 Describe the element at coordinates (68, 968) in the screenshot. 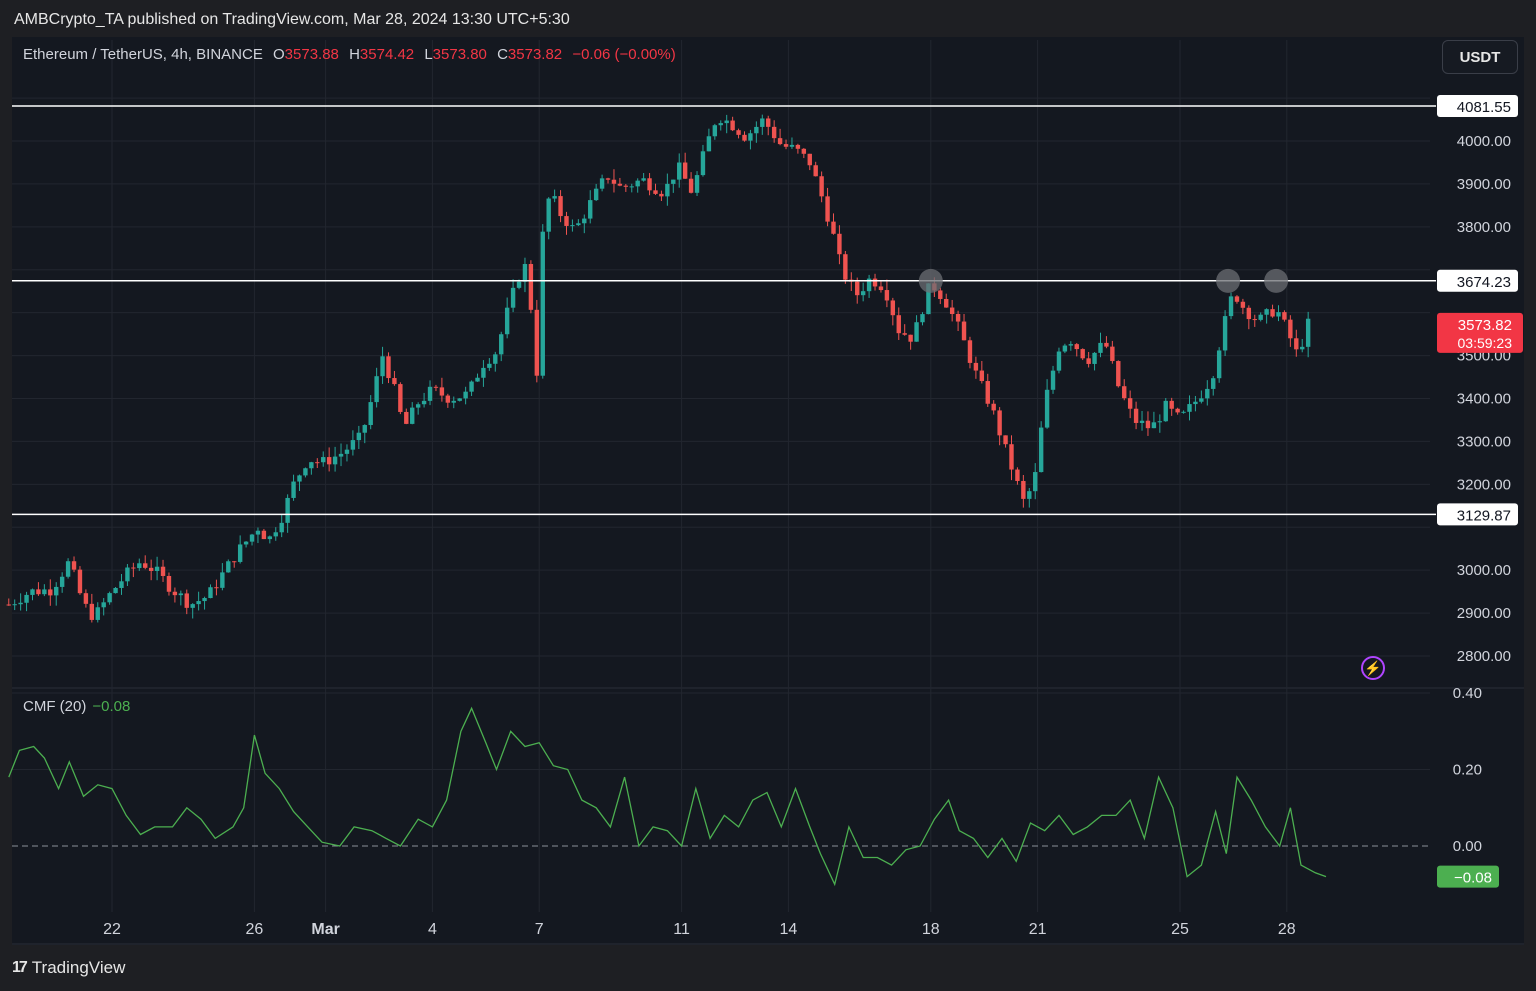

I see `tradingview-footer: 17 TradingView` at that location.